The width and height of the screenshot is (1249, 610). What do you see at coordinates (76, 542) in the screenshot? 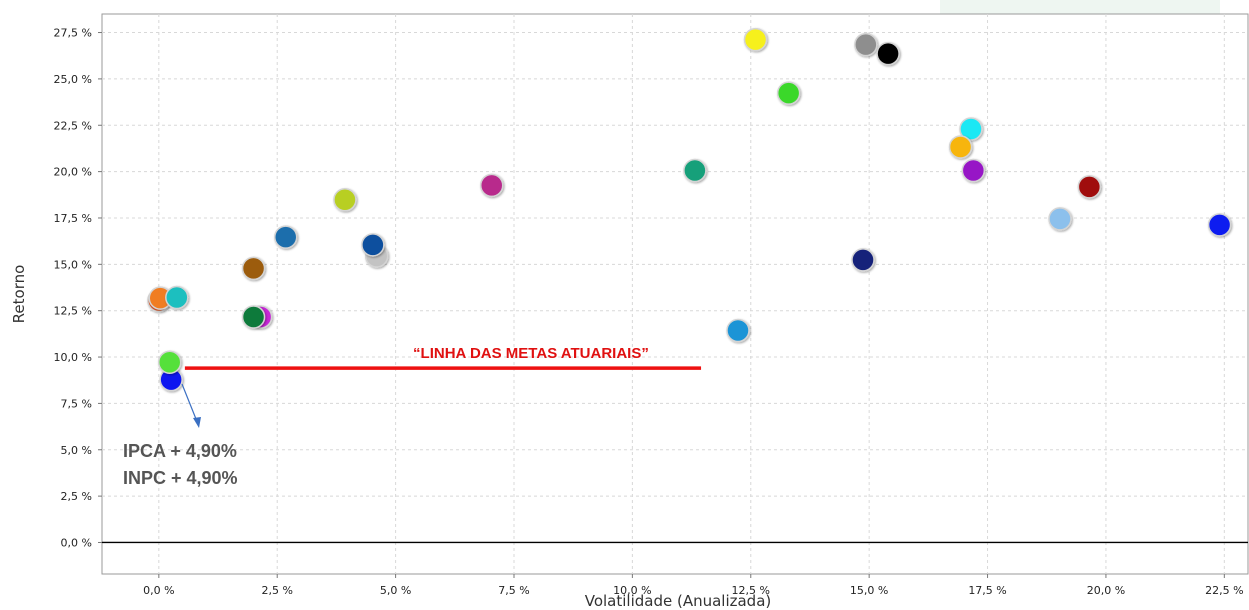
I see `y-tick-label: 0,0 %` at bounding box center [76, 542].